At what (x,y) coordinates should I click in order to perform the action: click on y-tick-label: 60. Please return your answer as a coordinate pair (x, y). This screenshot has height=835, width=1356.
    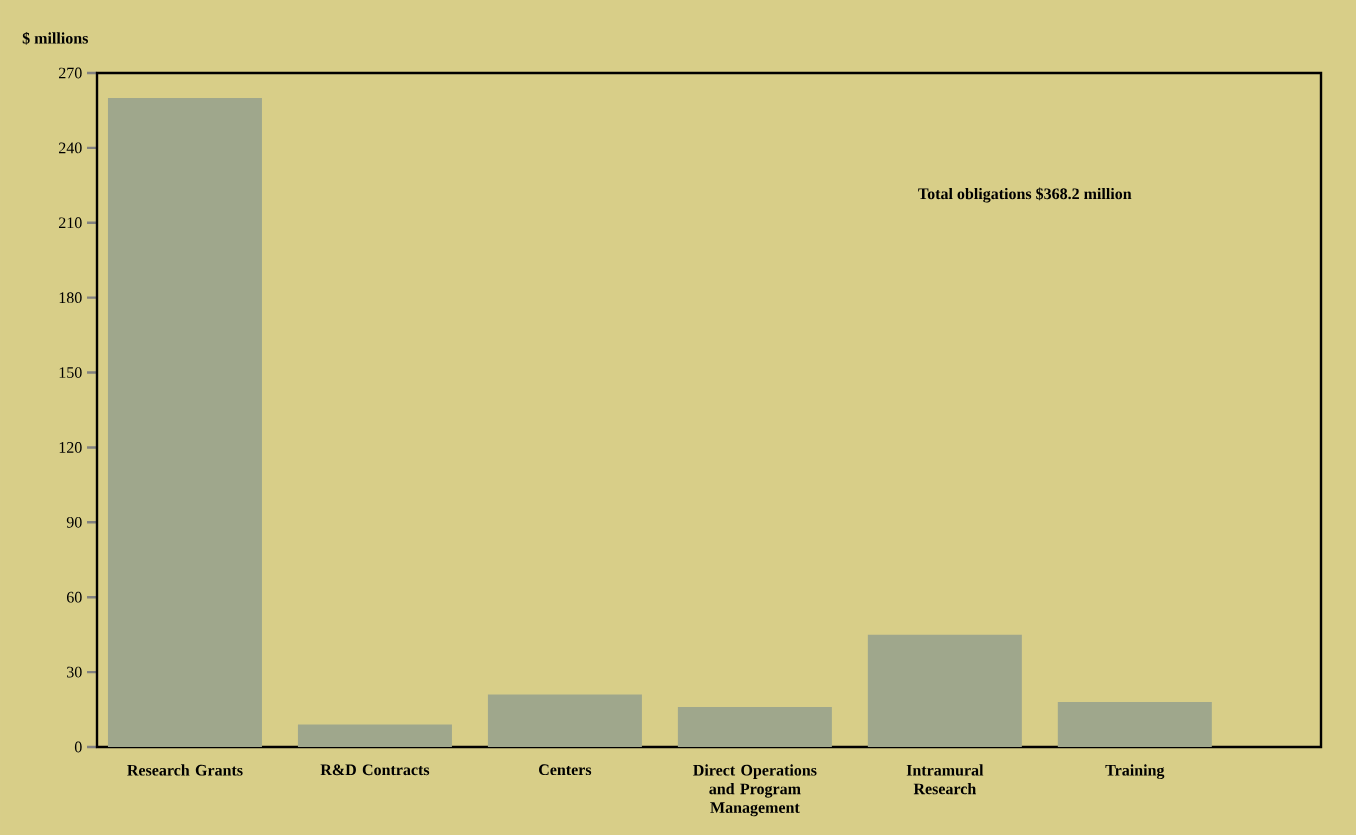
    Looking at the image, I should click on (74, 597).